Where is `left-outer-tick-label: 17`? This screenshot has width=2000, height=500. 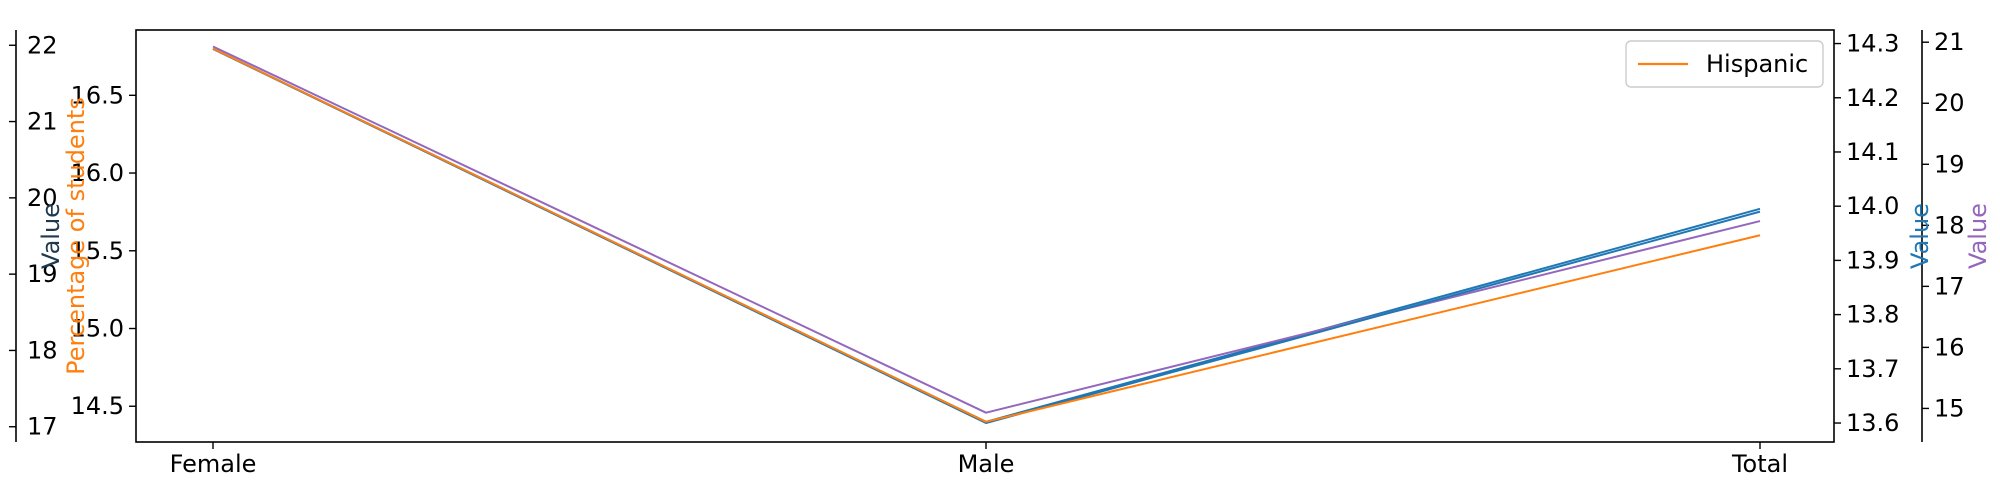 left-outer-tick-label: 17 is located at coordinates (42, 427).